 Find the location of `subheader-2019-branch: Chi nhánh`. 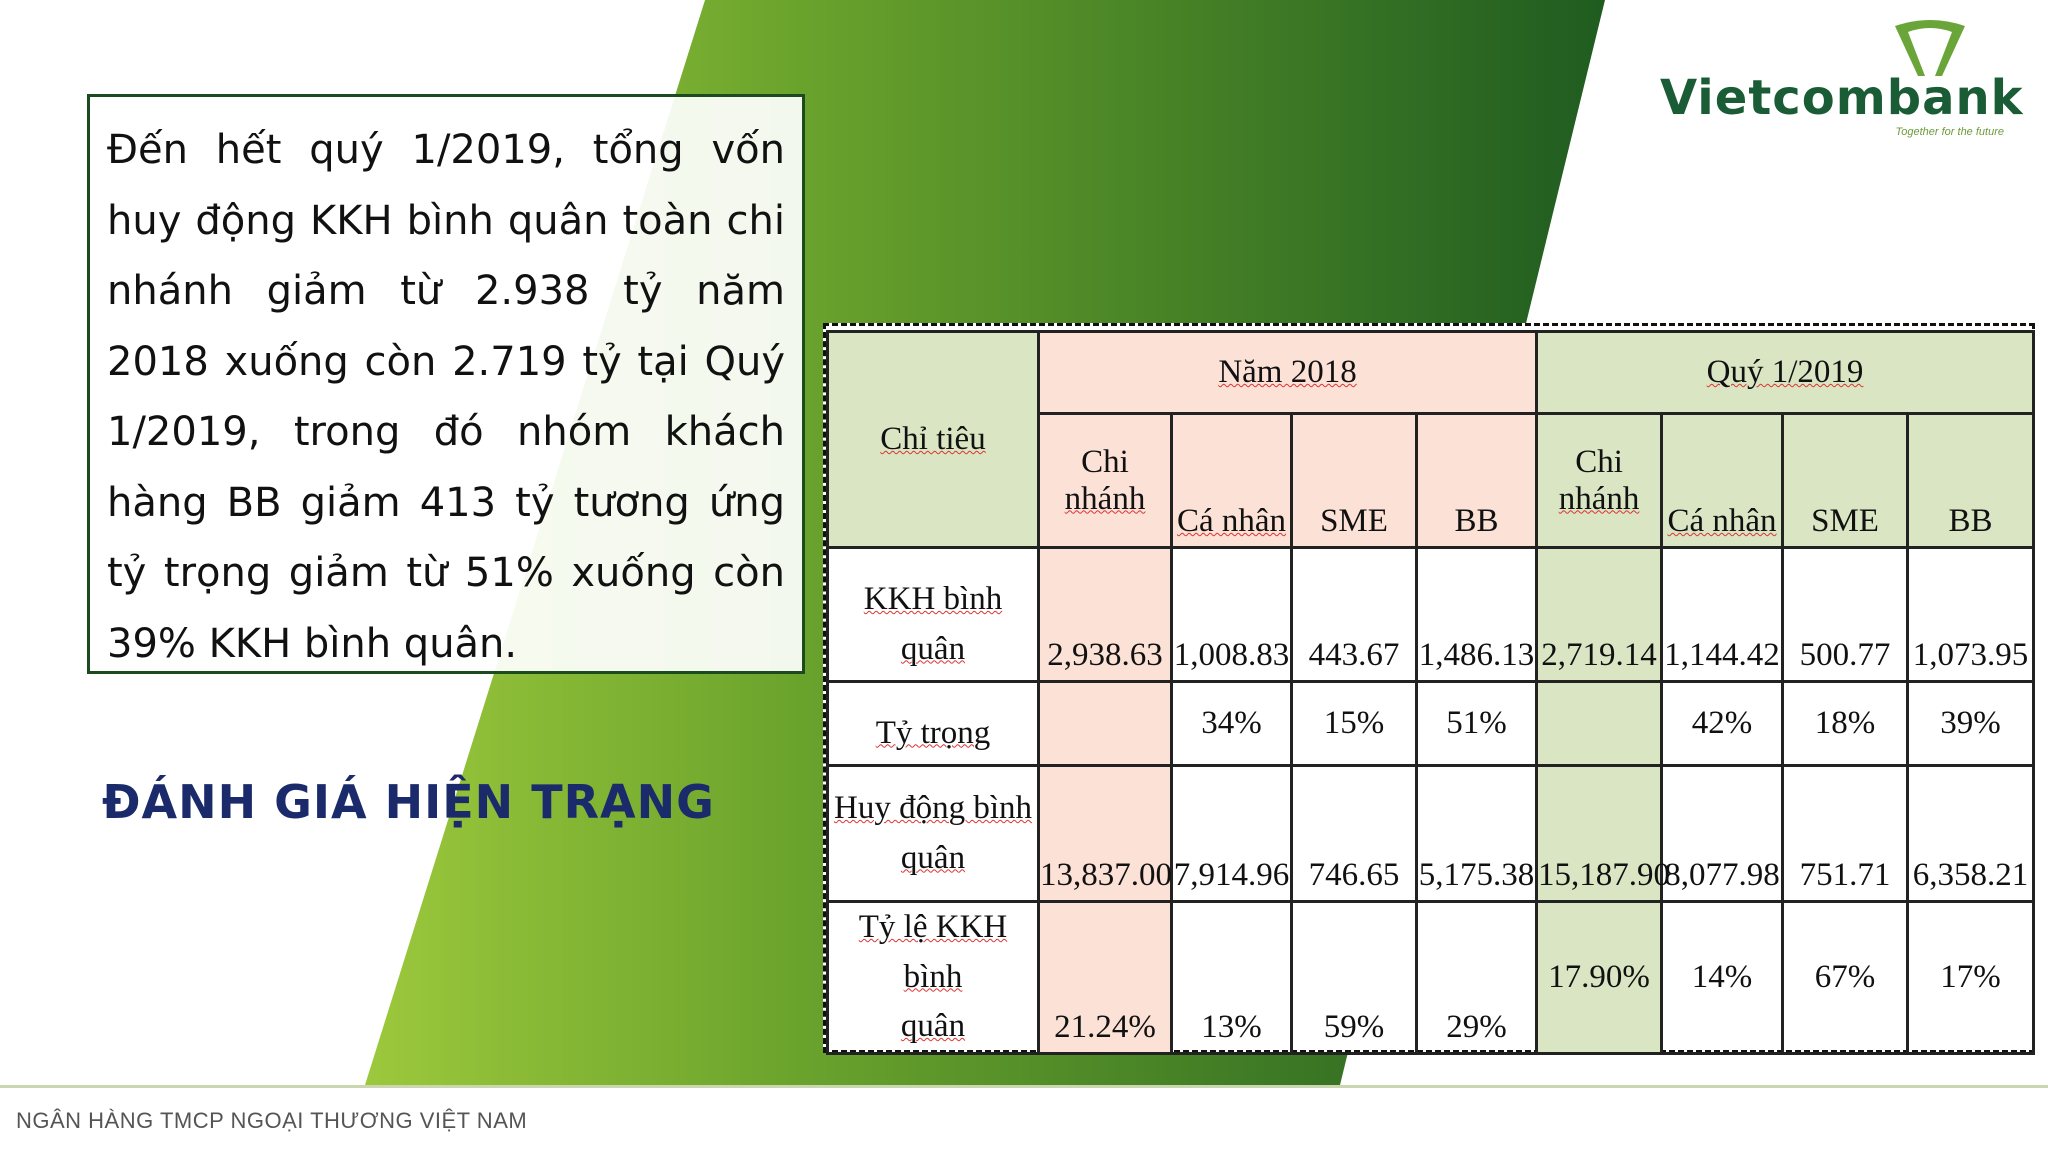

subheader-2019-branch: Chi nhánh is located at coordinates (1599, 480).